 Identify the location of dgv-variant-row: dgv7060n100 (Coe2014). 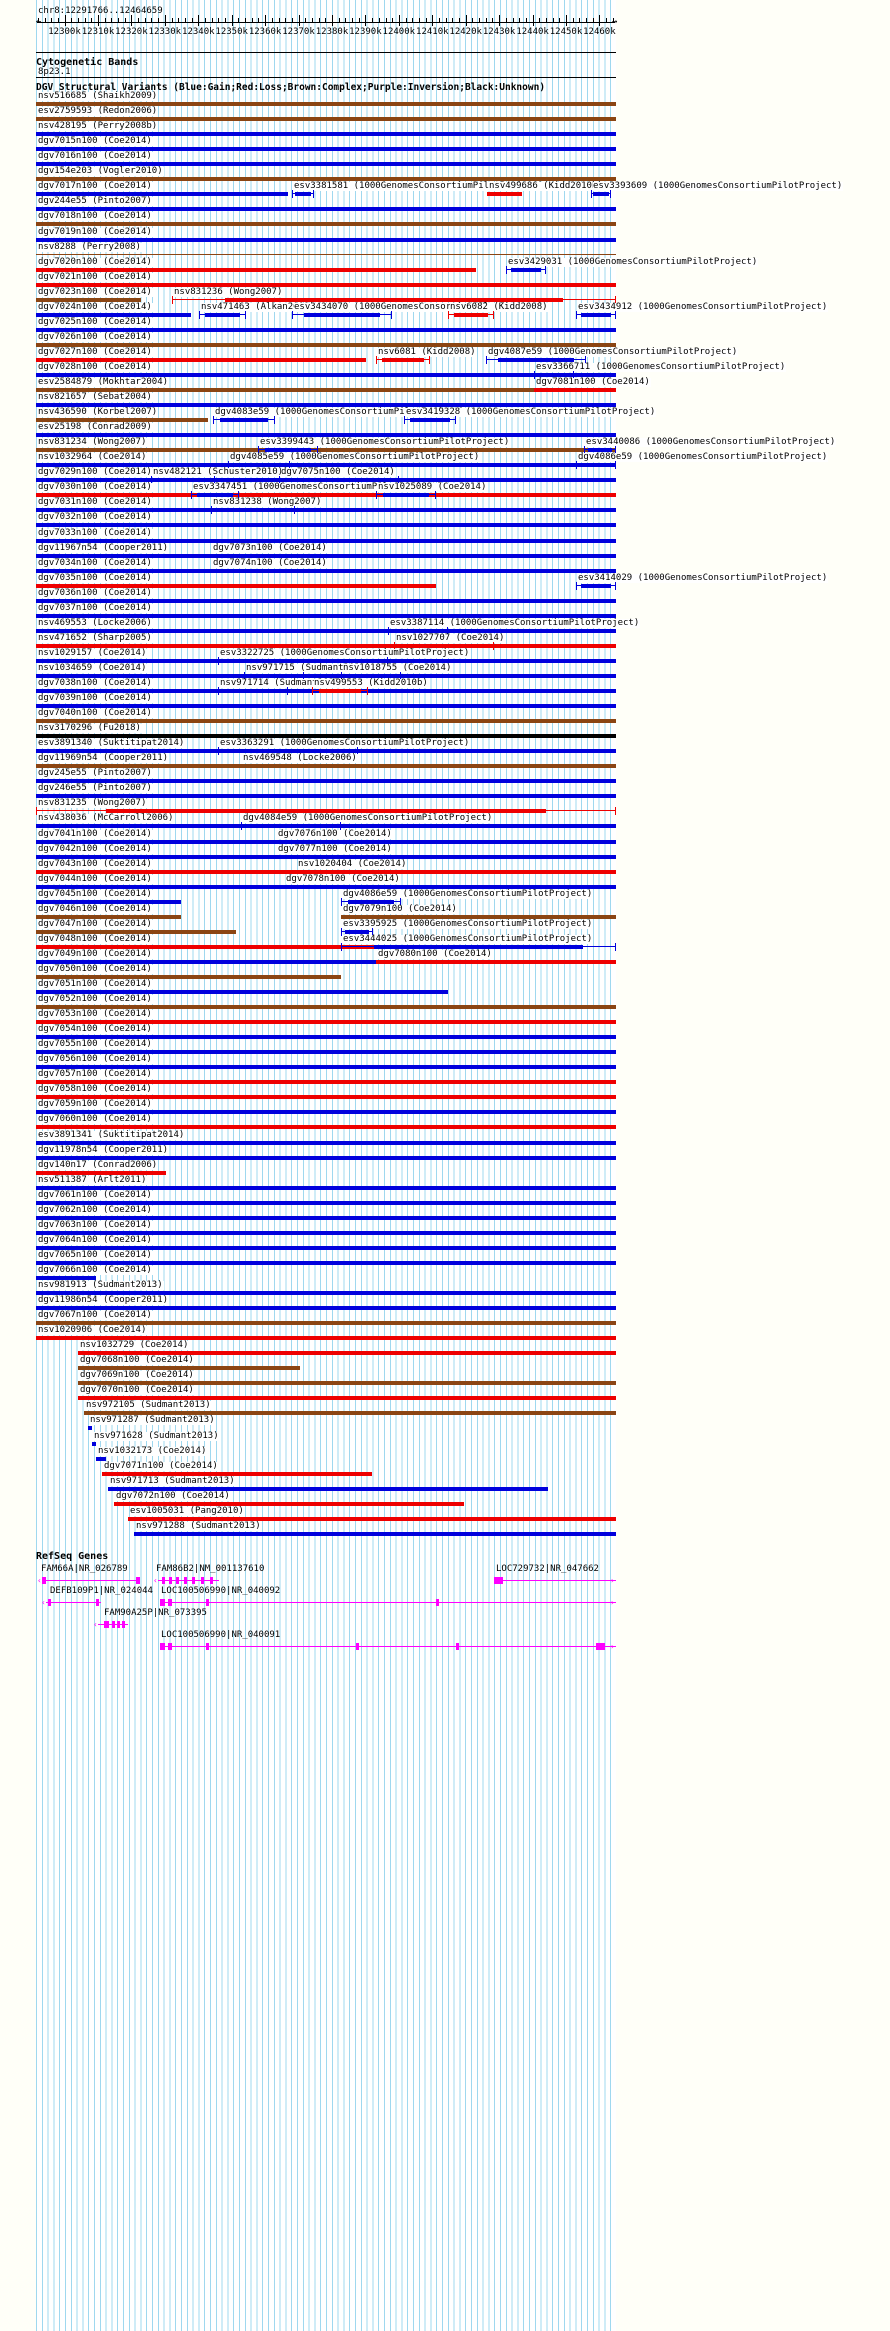
(445, 1122).